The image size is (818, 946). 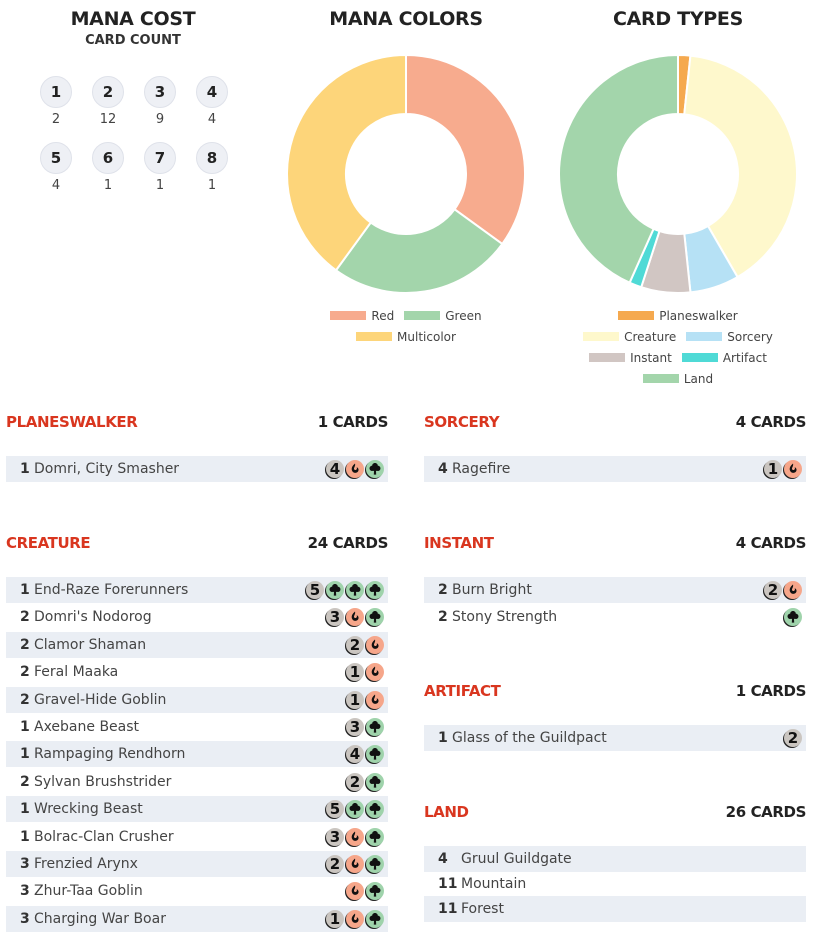 I want to click on card-name: Burn Bright, so click(x=492, y=590).